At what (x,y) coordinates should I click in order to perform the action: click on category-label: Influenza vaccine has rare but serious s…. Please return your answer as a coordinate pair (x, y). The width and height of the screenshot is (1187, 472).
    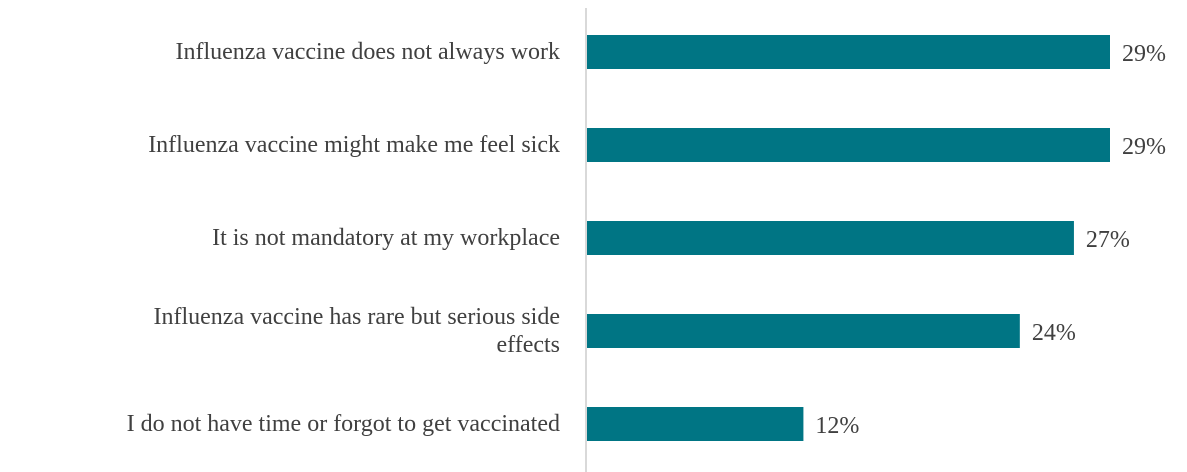
    Looking at the image, I should click on (357, 317).